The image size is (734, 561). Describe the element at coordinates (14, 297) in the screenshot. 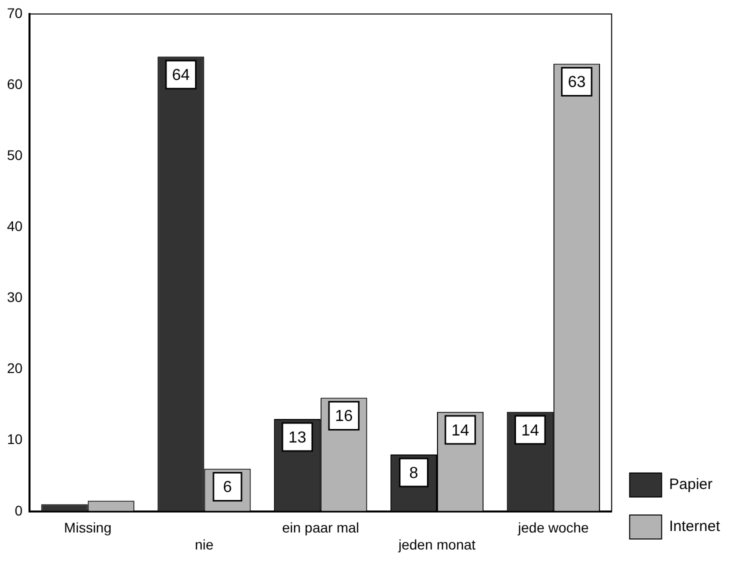

I see `y-tick-label: 30` at that location.